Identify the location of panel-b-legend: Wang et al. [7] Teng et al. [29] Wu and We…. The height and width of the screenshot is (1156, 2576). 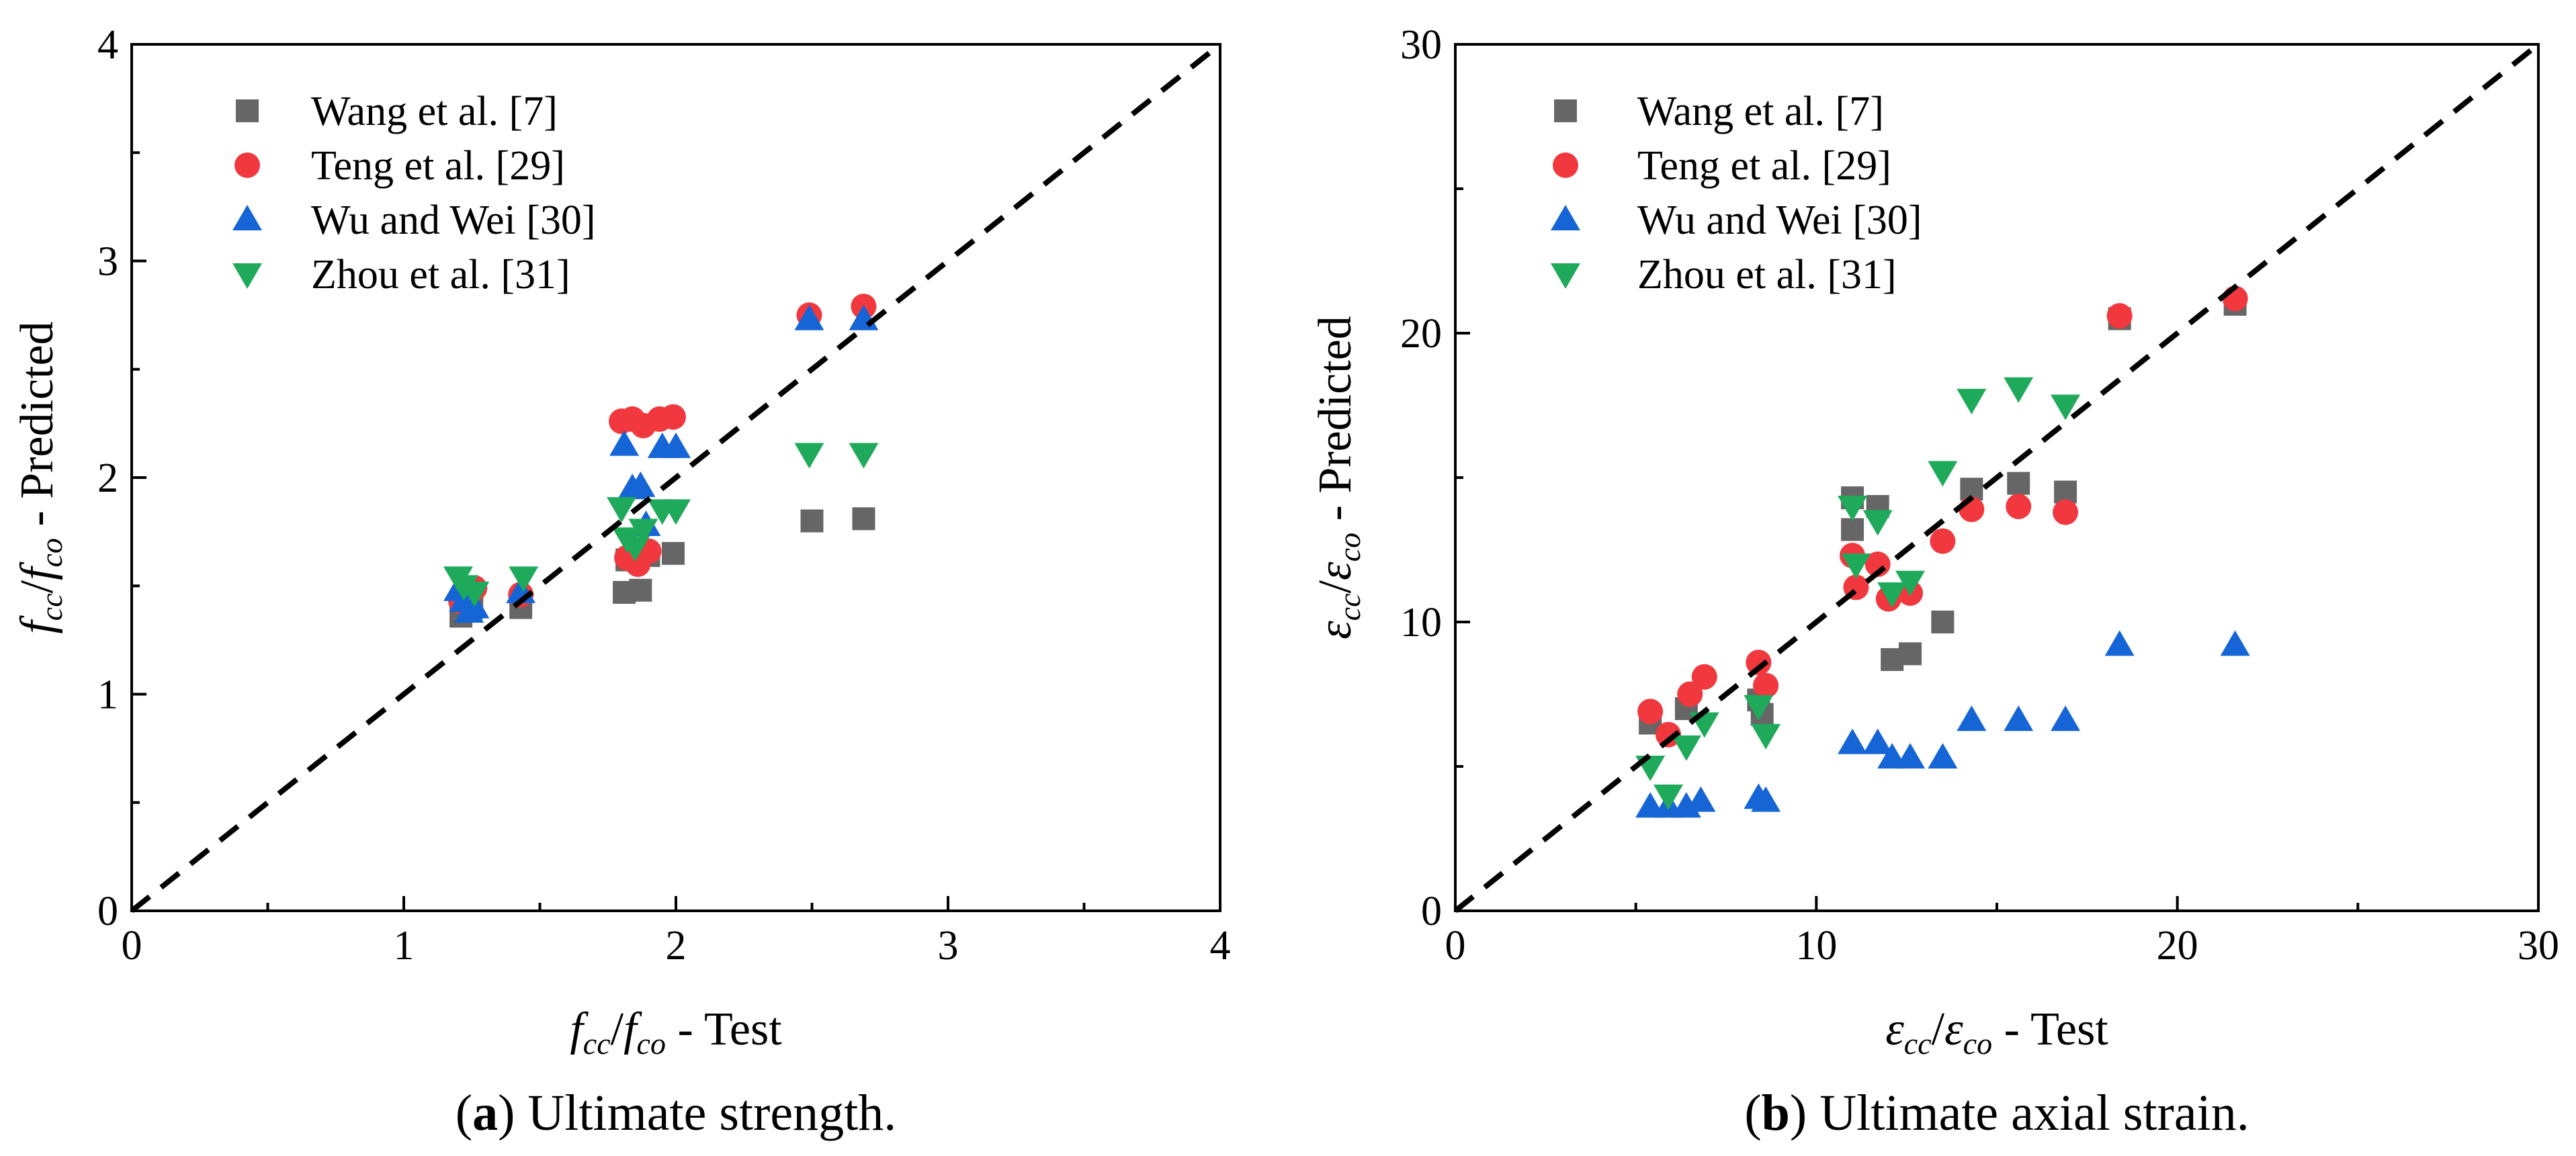
(1736, 193).